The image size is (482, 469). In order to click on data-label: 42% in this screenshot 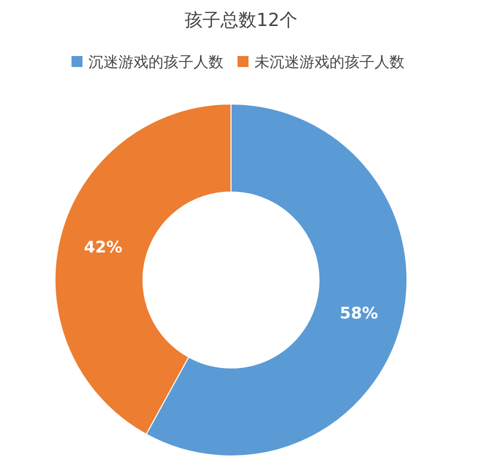, I will do `click(103, 247)`.